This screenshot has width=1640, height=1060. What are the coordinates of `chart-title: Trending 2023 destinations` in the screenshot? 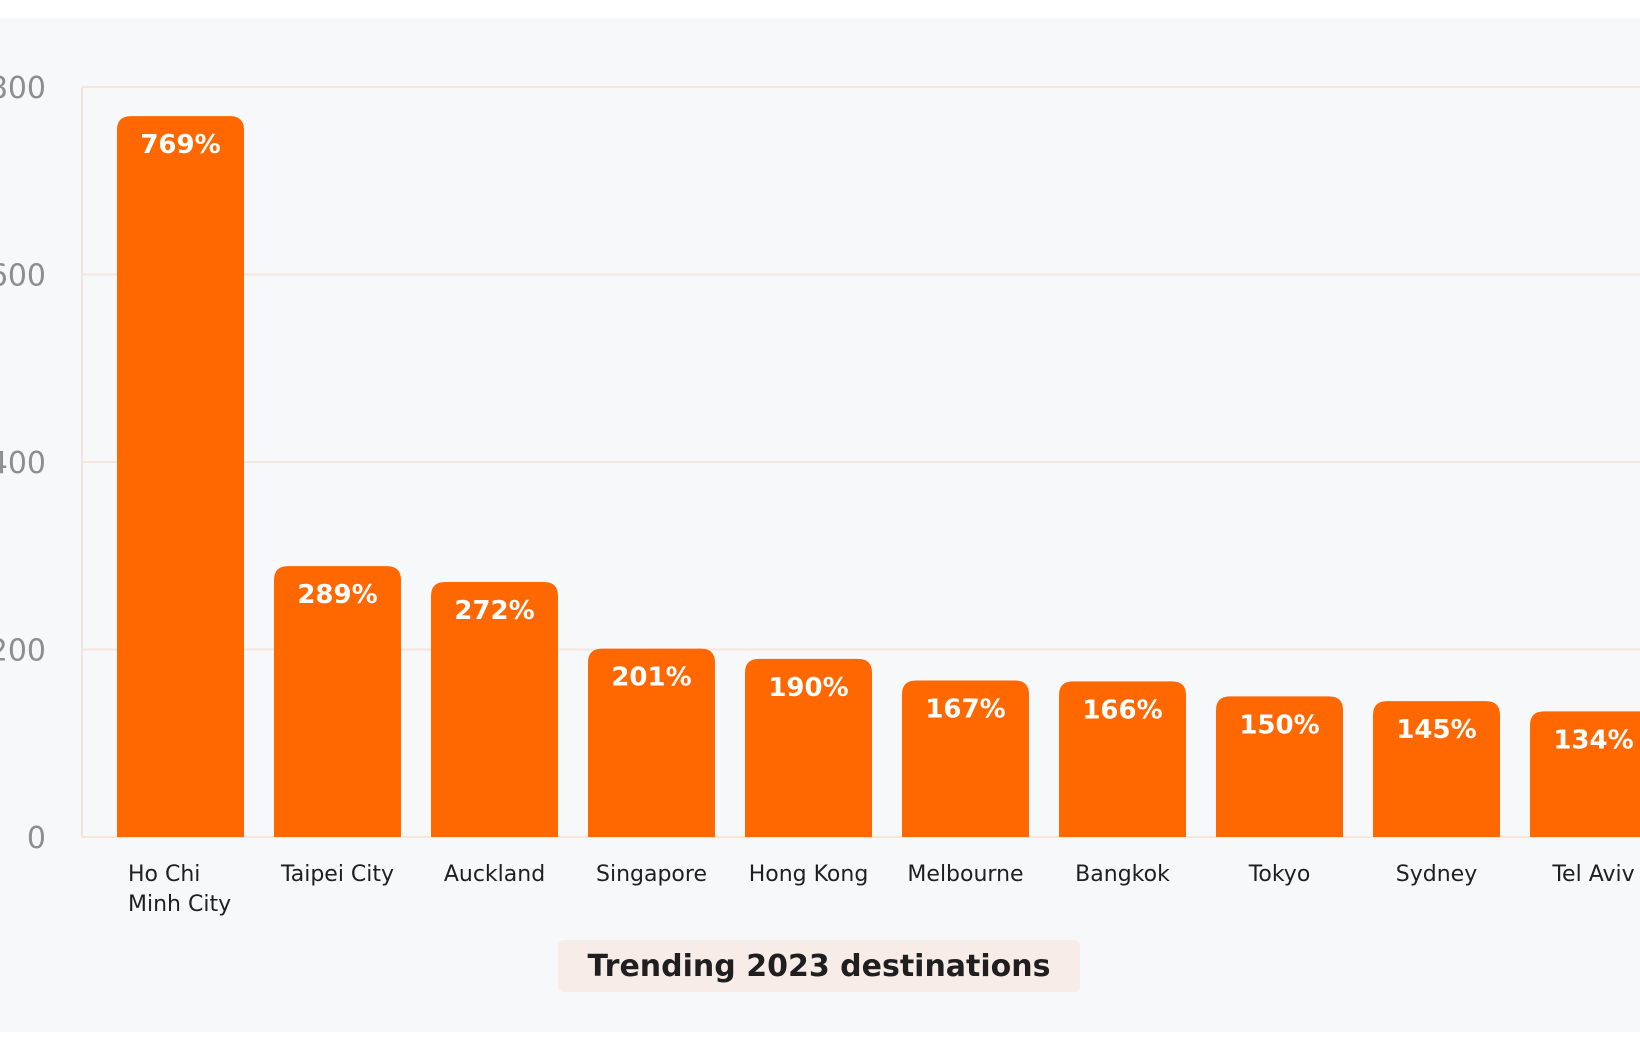 It's located at (819, 966).